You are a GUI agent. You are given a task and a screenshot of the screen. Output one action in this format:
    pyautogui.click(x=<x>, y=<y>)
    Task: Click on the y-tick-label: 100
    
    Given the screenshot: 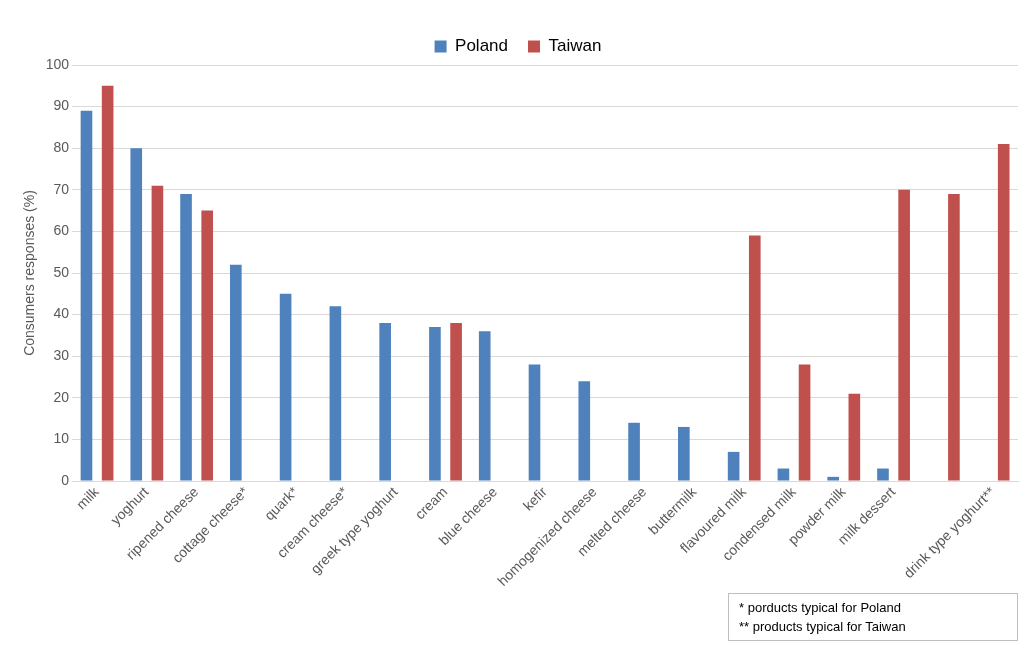 What is the action you would take?
    pyautogui.click(x=57, y=63)
    